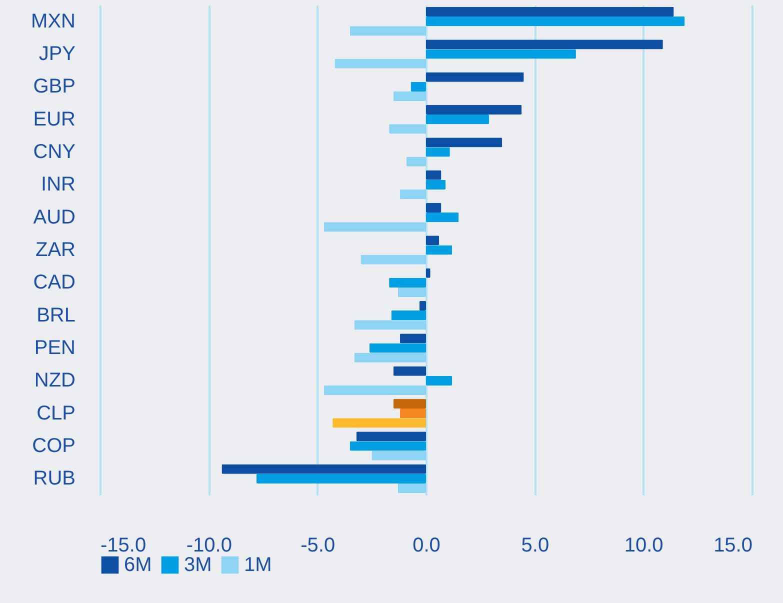 This screenshot has height=603, width=783. Describe the element at coordinates (138, 565) in the screenshot. I see `legend-label: 6M` at that location.